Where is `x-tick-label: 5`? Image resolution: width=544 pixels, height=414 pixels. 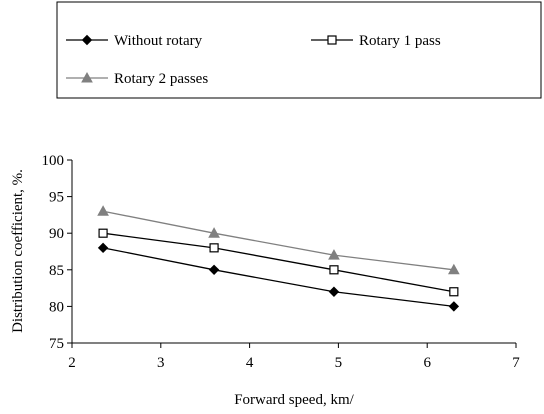 x-tick-label: 5 is located at coordinates (339, 363).